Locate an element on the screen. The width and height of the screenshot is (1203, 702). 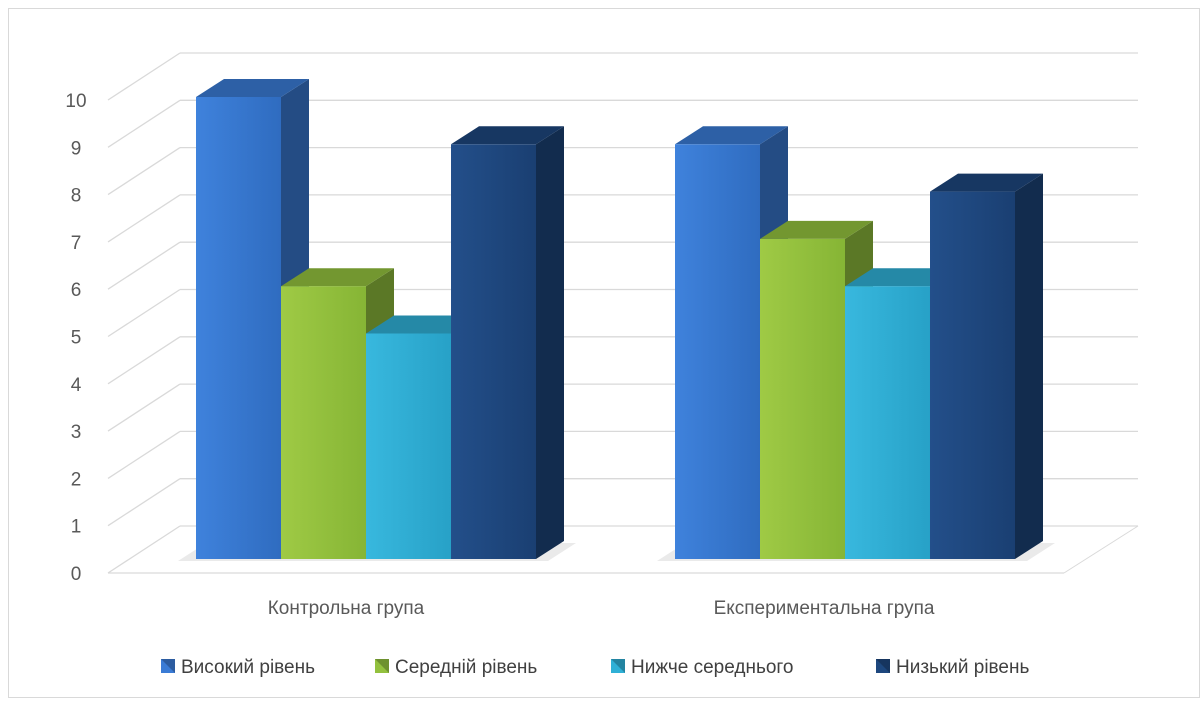
x-tick-label: Контрольна група is located at coordinates (346, 608).